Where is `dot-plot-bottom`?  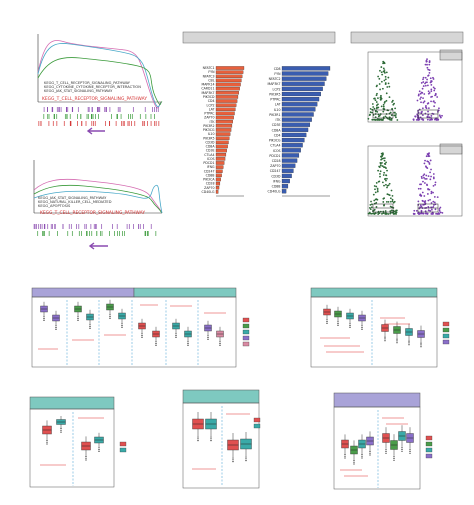 dot-plot-bottom is located at coordinates (415, 180).